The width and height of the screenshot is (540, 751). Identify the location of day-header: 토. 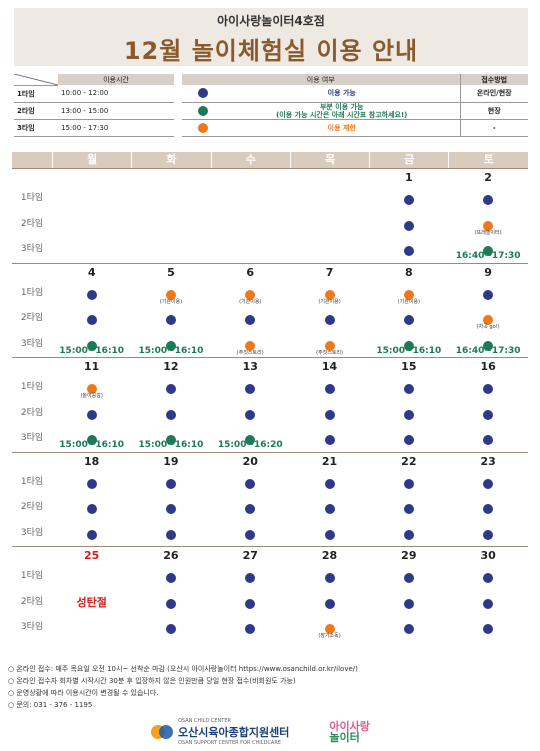
(488, 160).